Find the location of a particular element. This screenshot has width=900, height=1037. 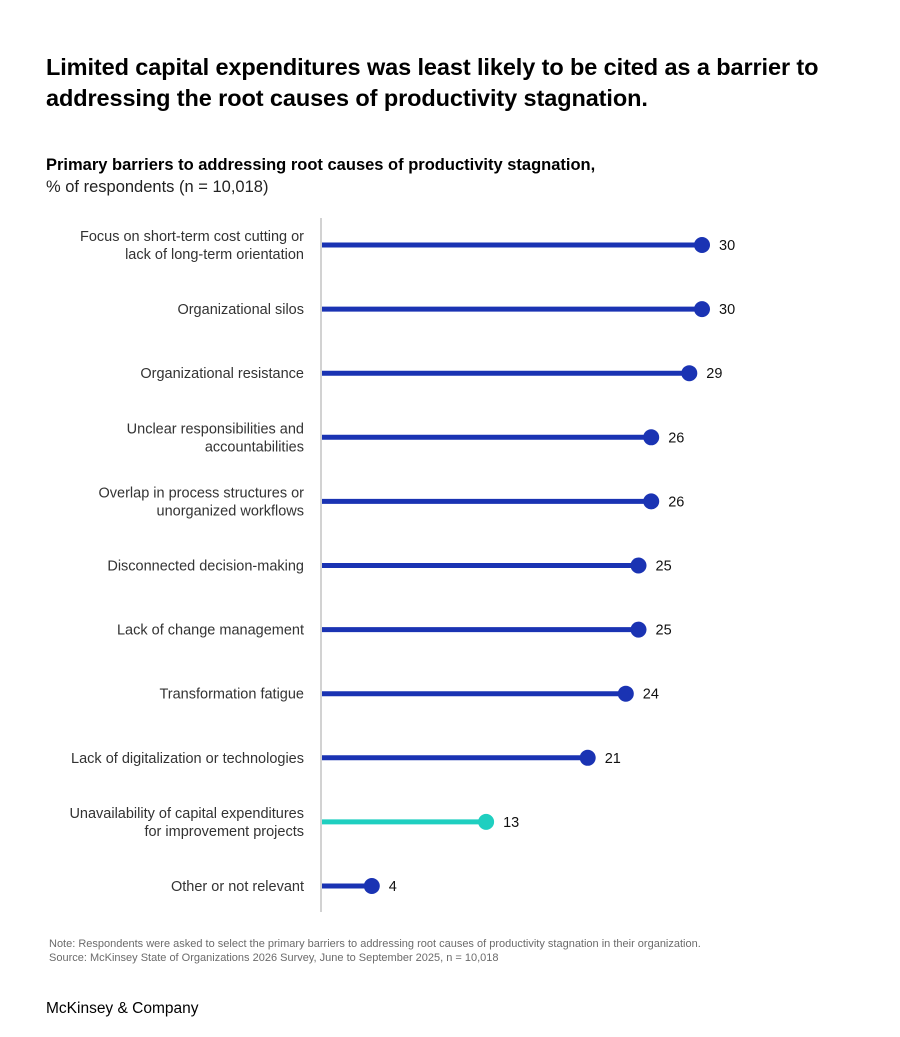

category-label: Other or not relevant is located at coordinates (237, 887).